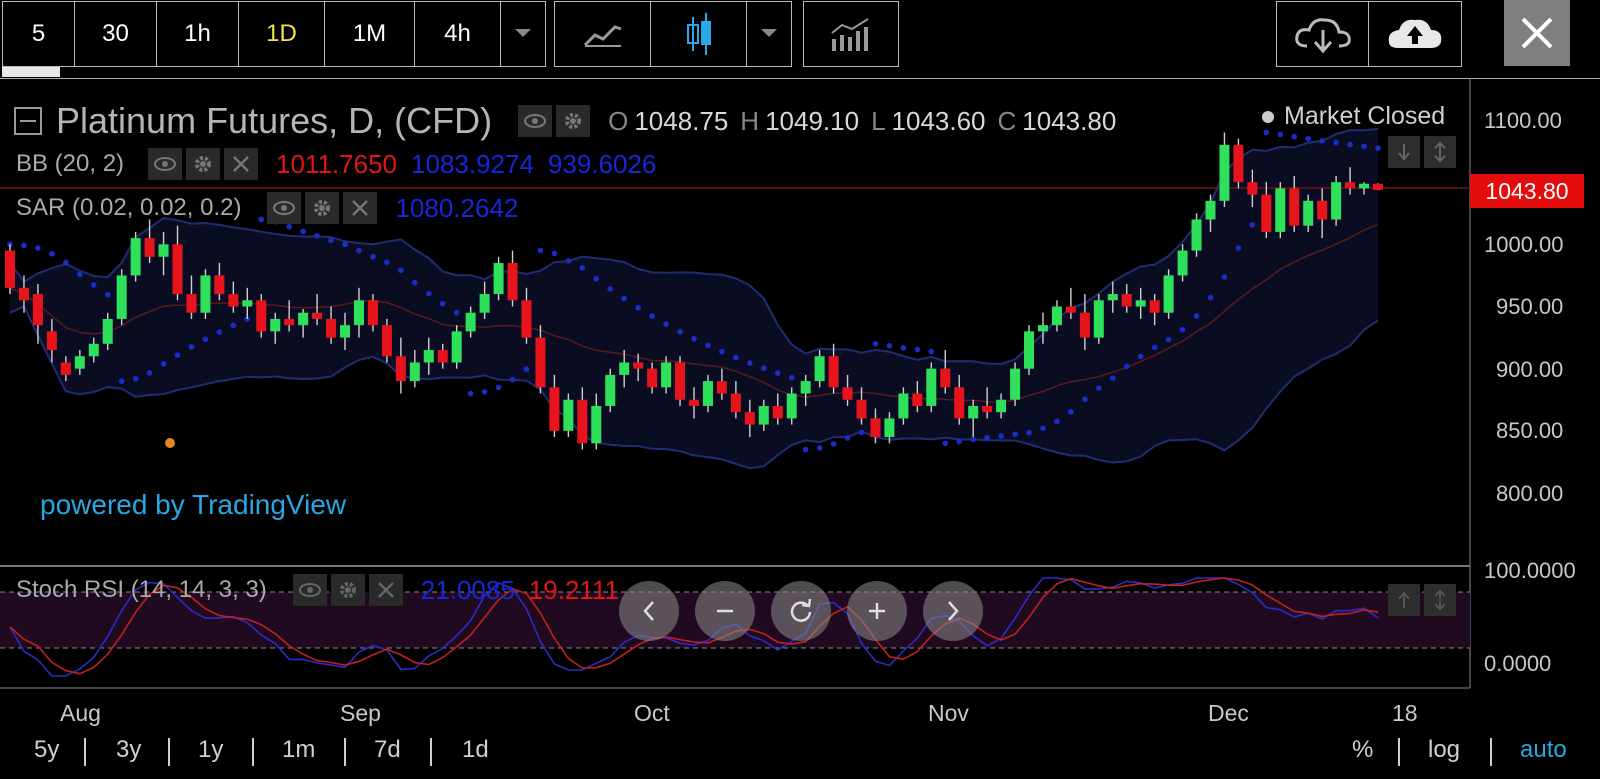 The width and height of the screenshot is (1600, 779). What do you see at coordinates (1268, 116) in the screenshot?
I see `status-dot-icon` at bounding box center [1268, 116].